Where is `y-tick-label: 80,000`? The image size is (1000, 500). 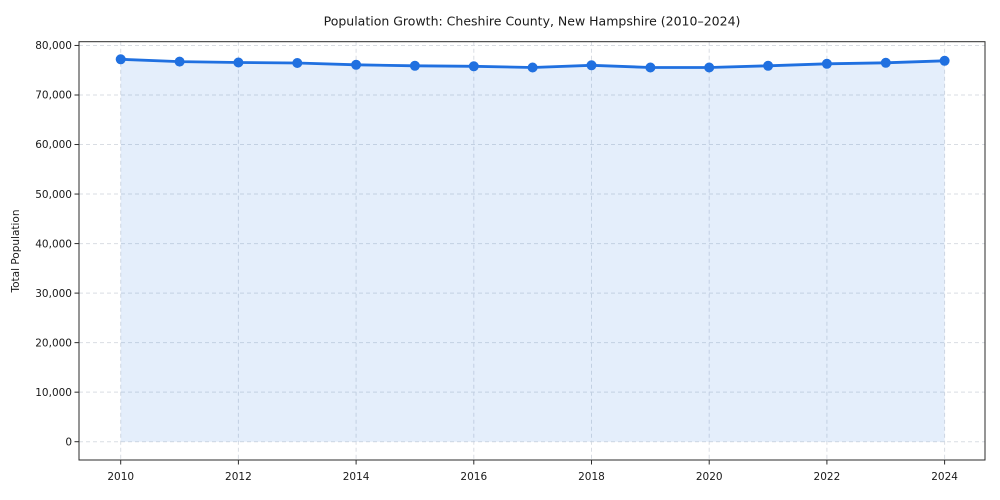
y-tick-label: 80,000 is located at coordinates (53, 46).